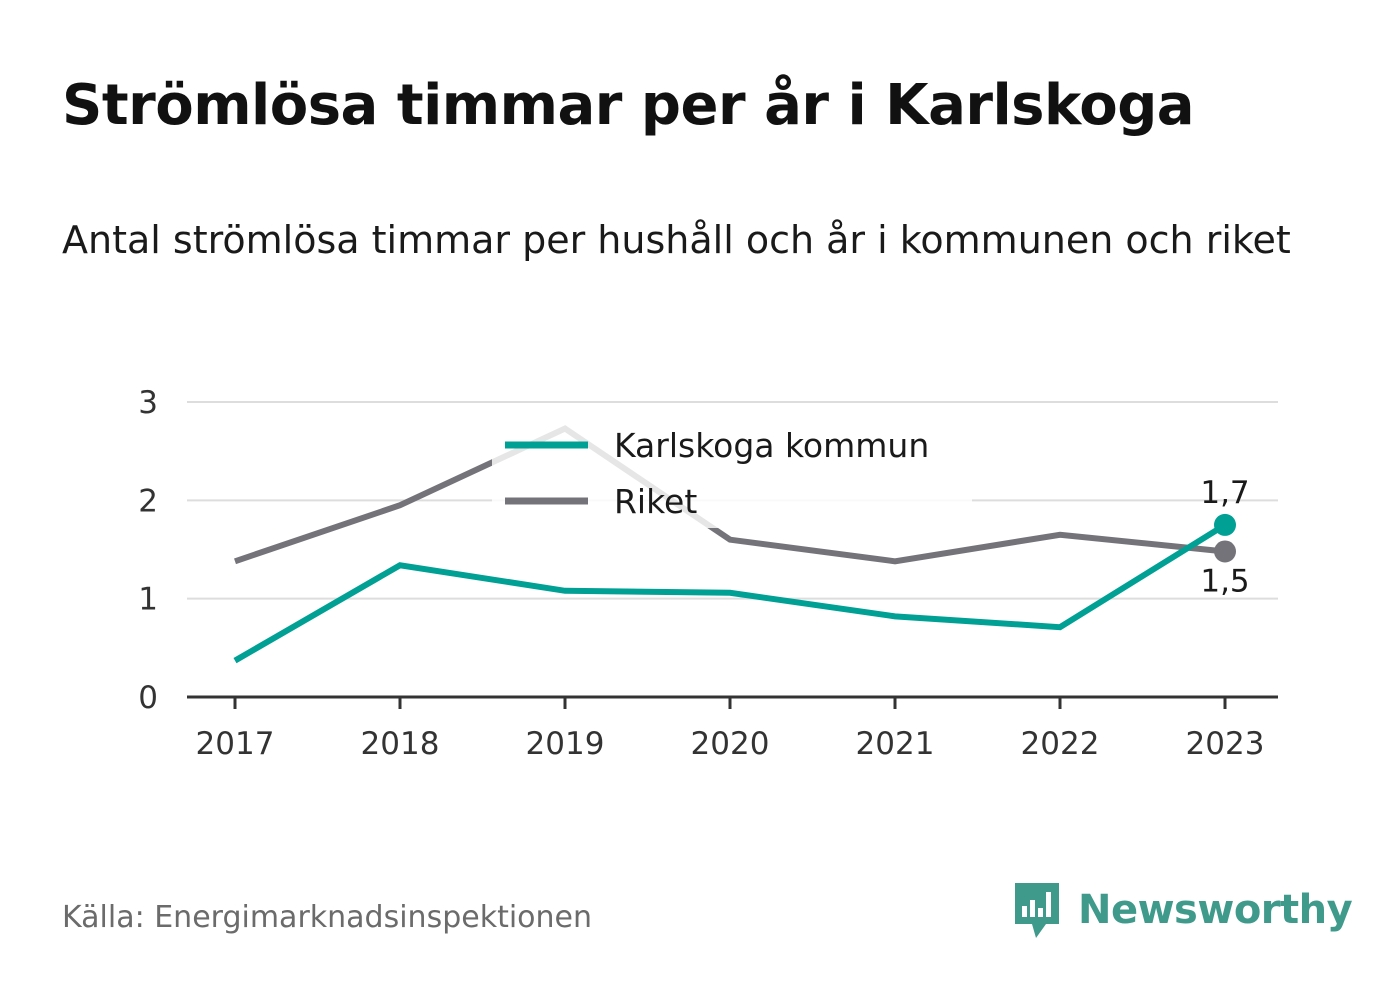  I want to click on y-tick-label: 0, so click(148, 698).